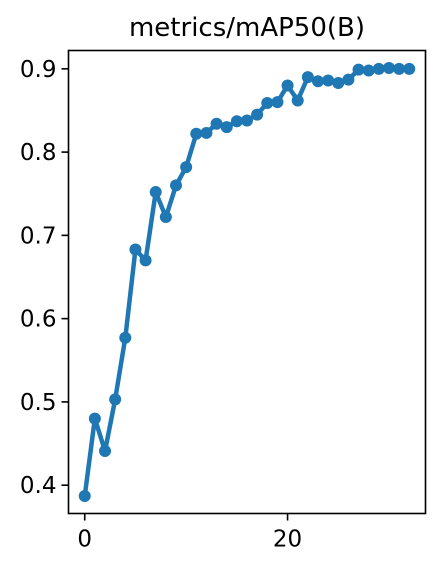 This screenshot has height=561, width=433. Describe the element at coordinates (38, 486) in the screenshot. I see `y-tick-label: 0.4` at that location.